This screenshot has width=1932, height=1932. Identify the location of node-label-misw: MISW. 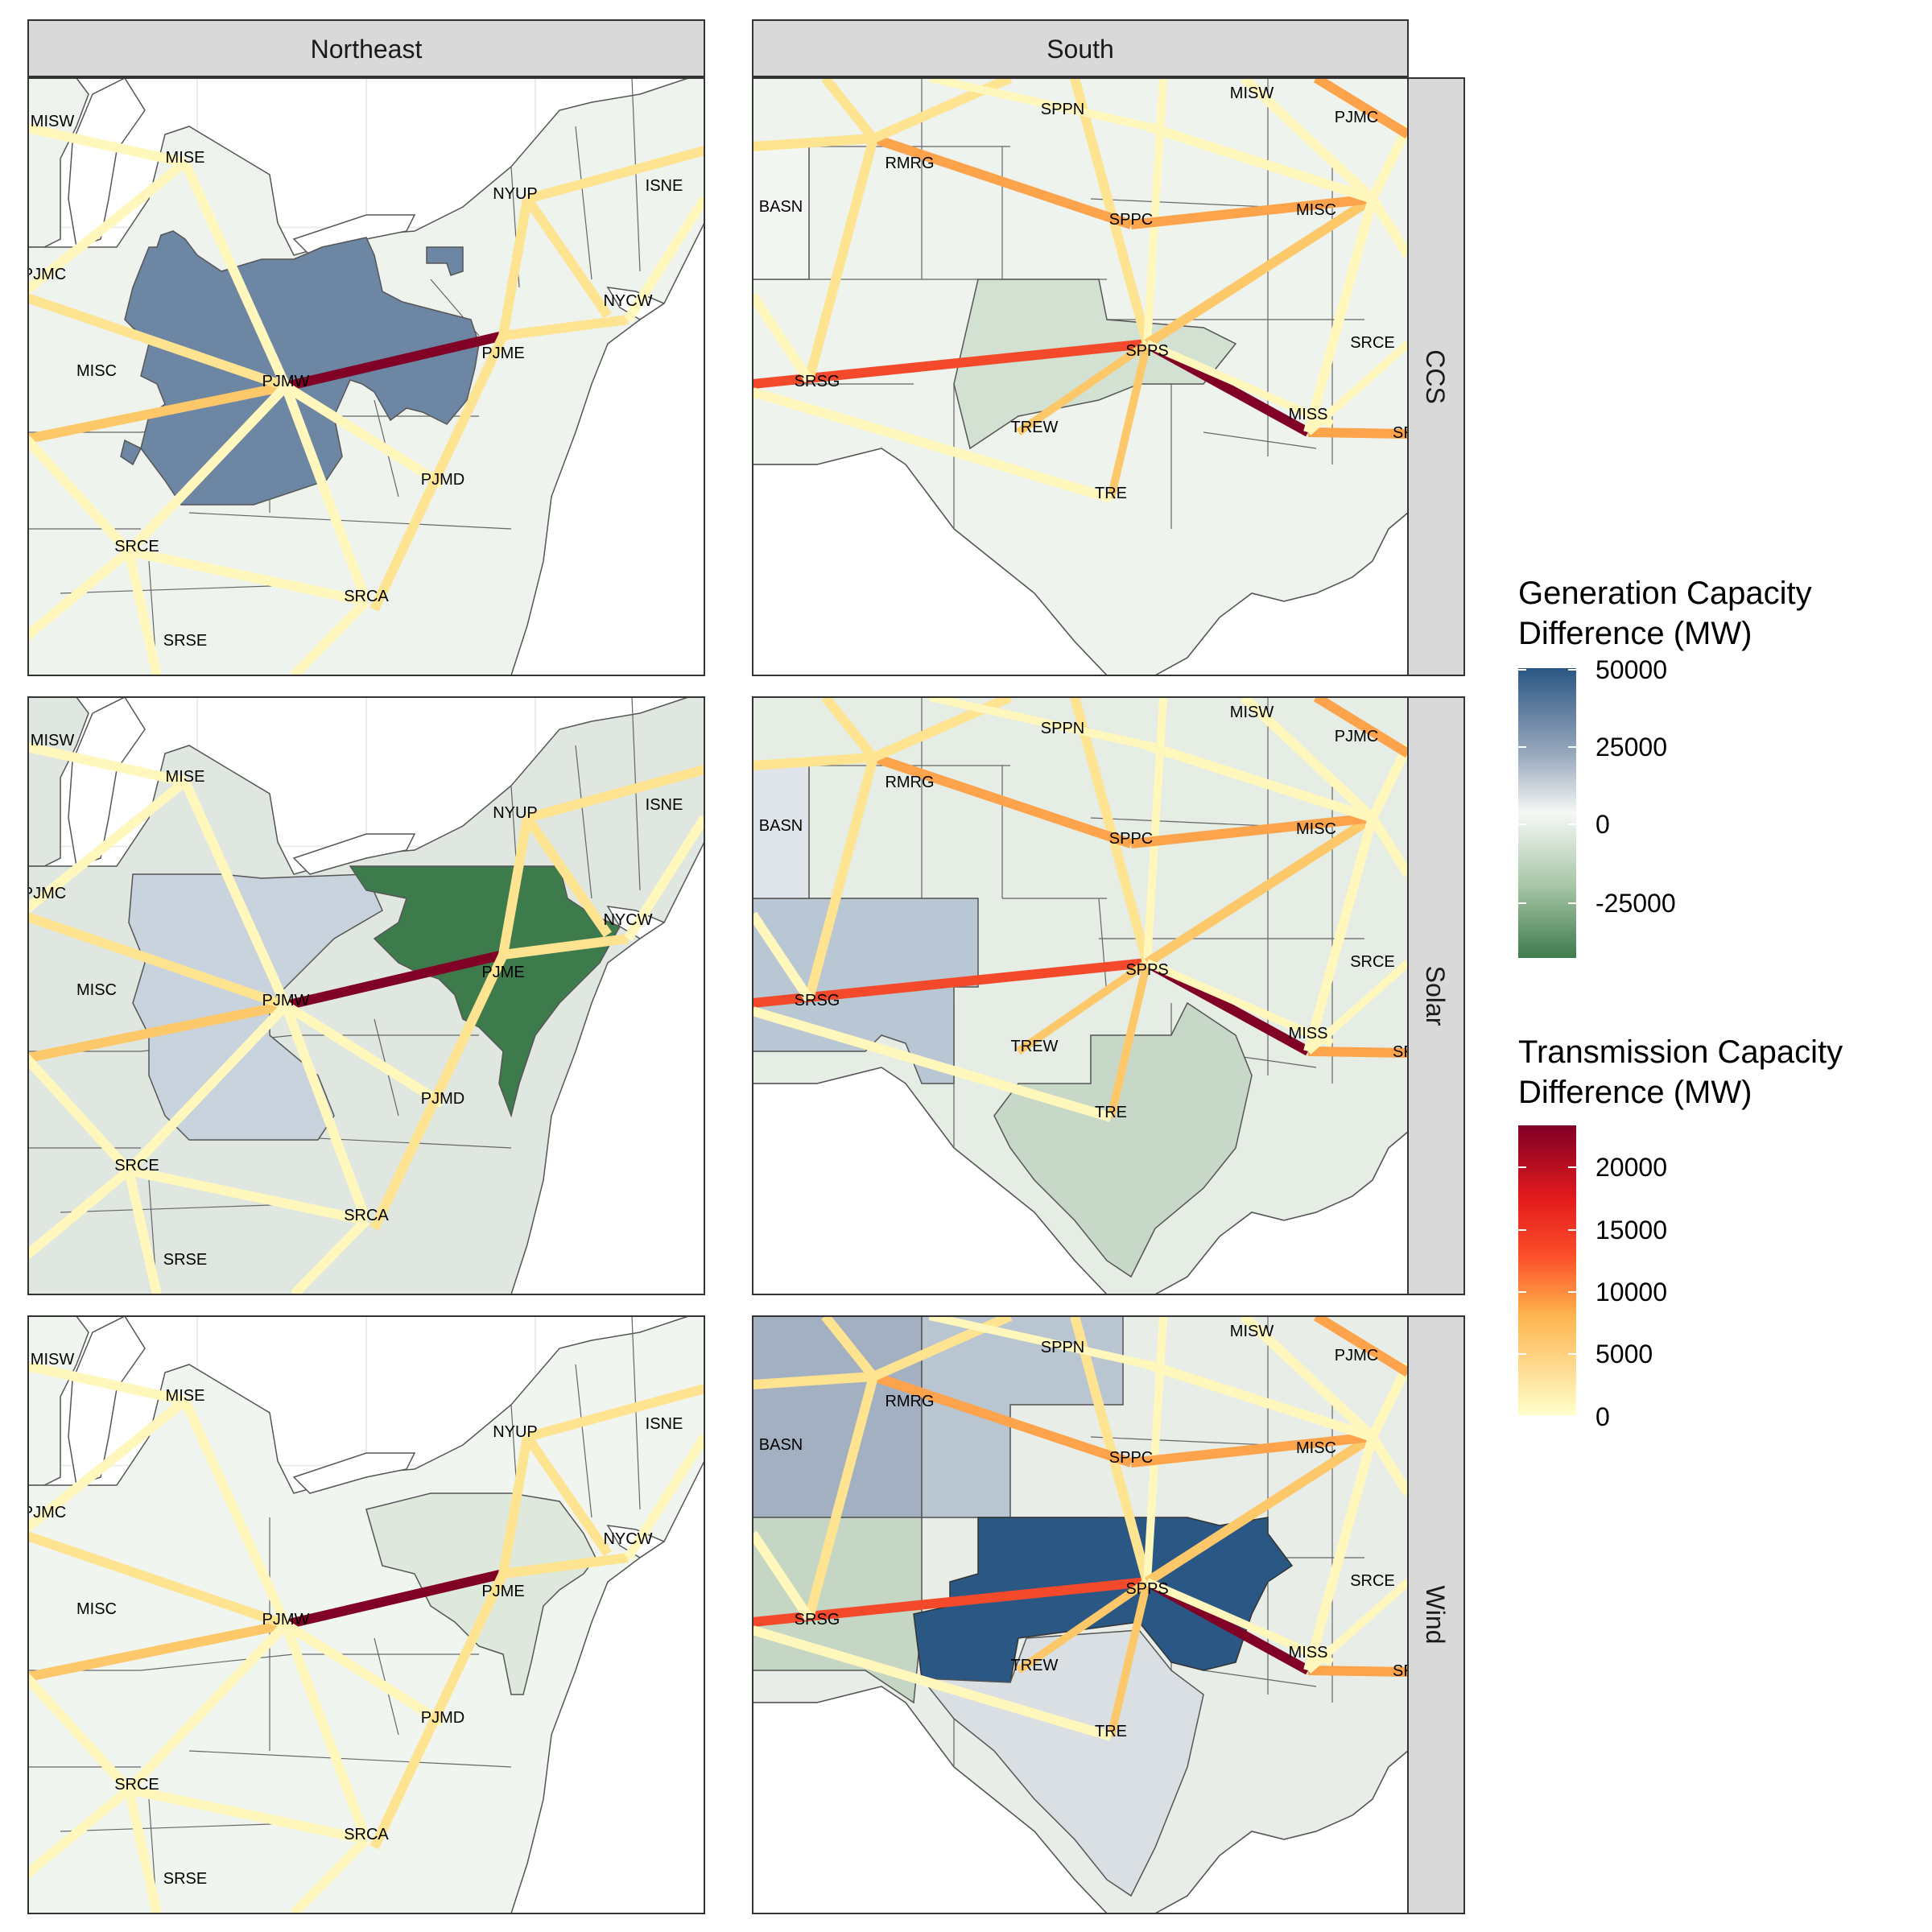
(1252, 1331).